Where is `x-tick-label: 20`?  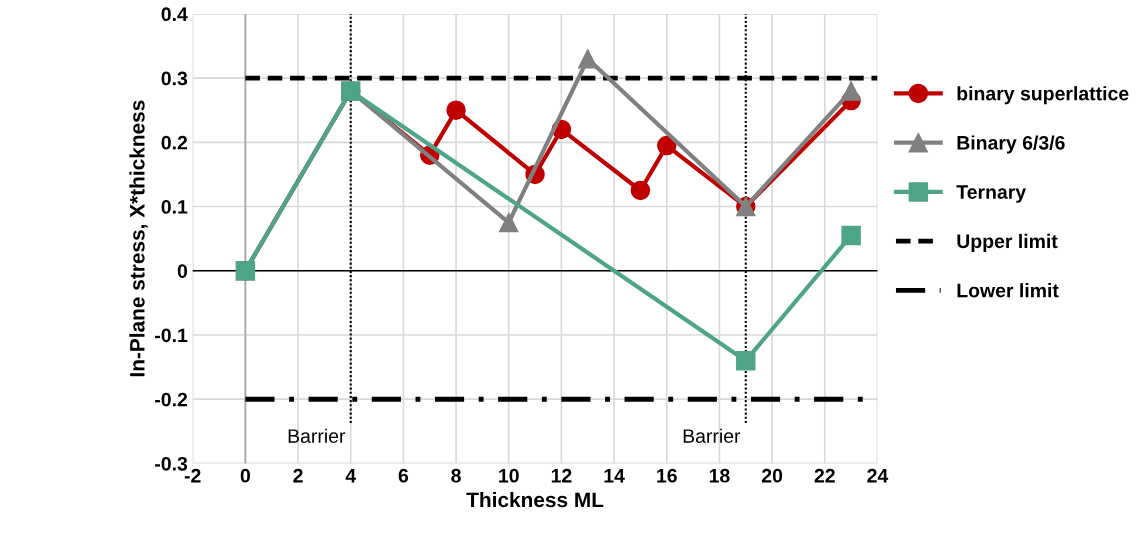 x-tick-label: 20 is located at coordinates (772, 475).